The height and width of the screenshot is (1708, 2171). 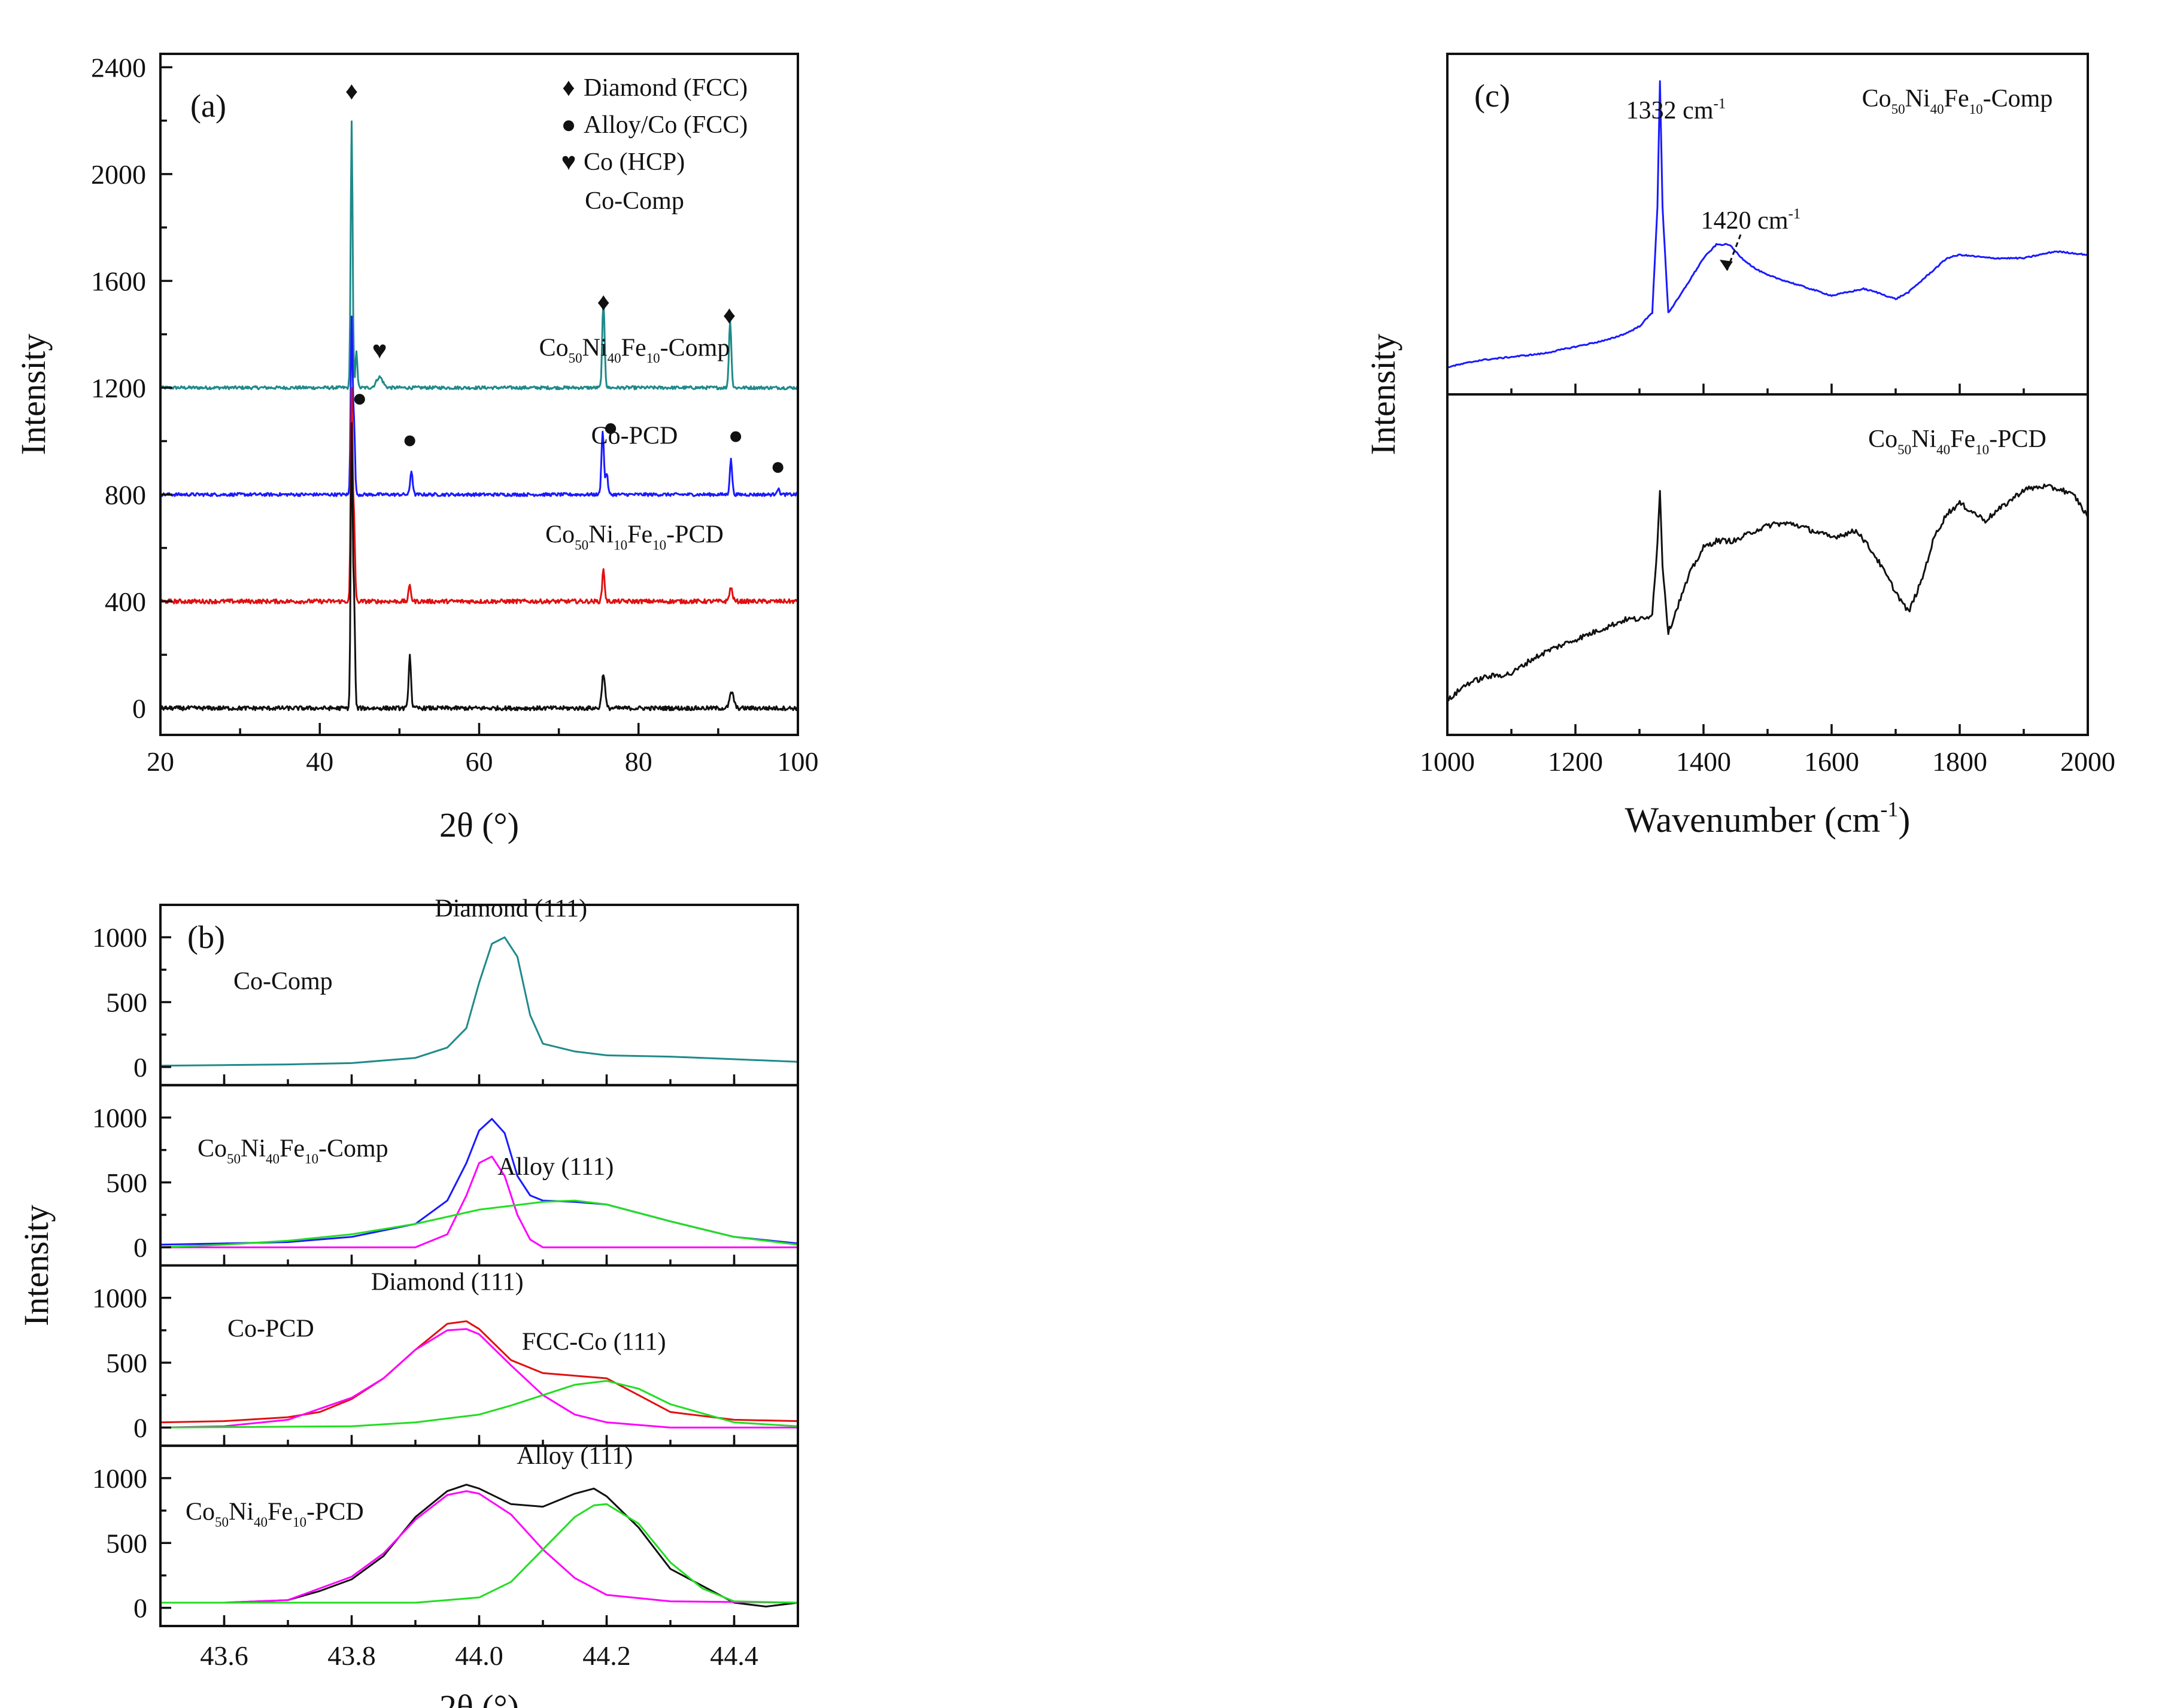 I want to click on subplot-frame, so click(x=479, y=1535).